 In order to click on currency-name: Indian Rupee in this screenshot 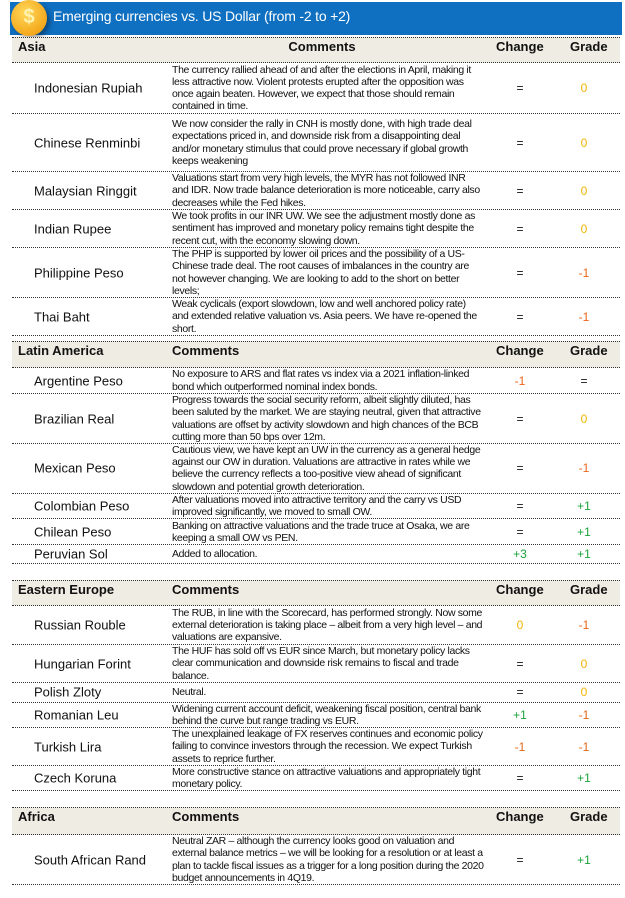, I will do `click(73, 228)`.